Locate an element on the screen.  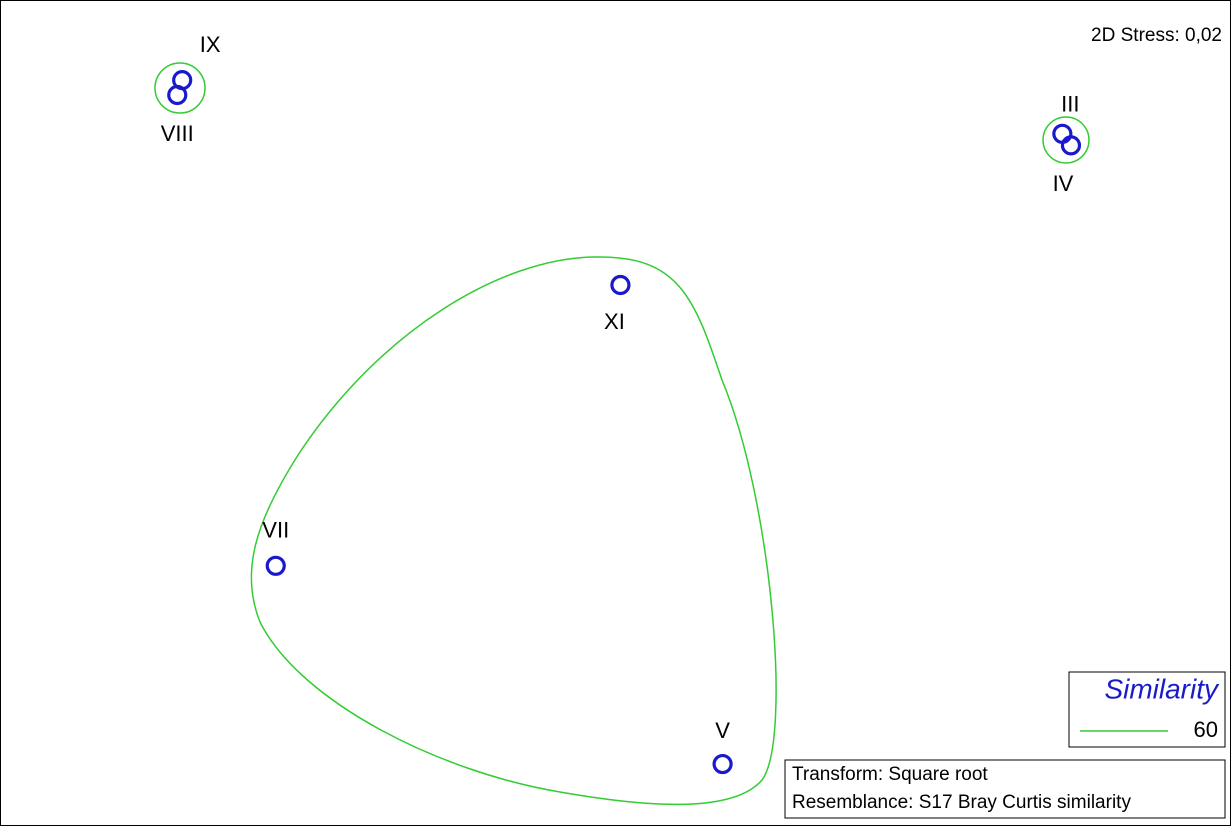
legend-label: 60 is located at coordinates (1206, 729).